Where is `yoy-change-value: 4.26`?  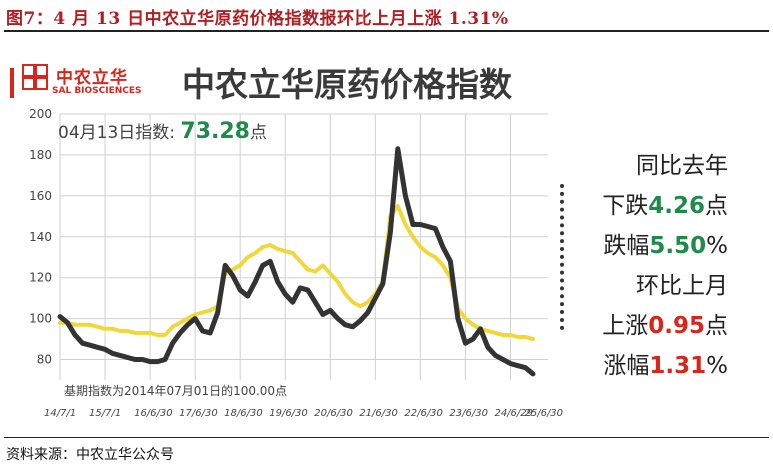
yoy-change-value: 4.26 is located at coordinates (676, 206).